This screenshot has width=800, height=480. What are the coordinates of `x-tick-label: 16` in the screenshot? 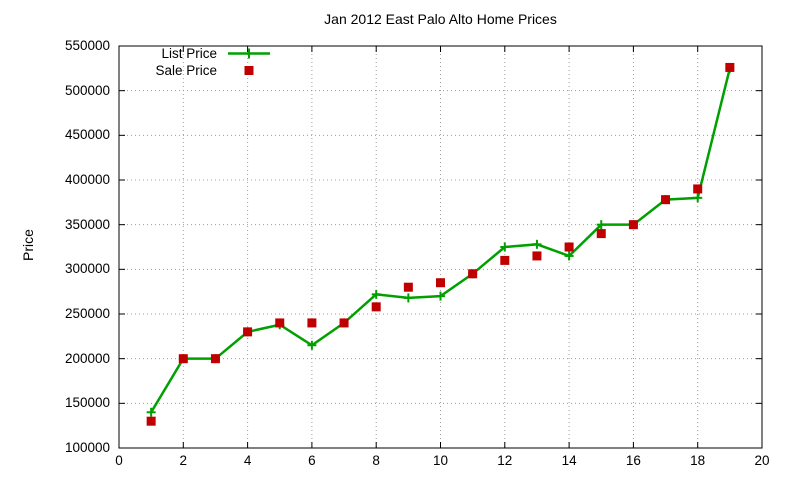 It's located at (633, 460).